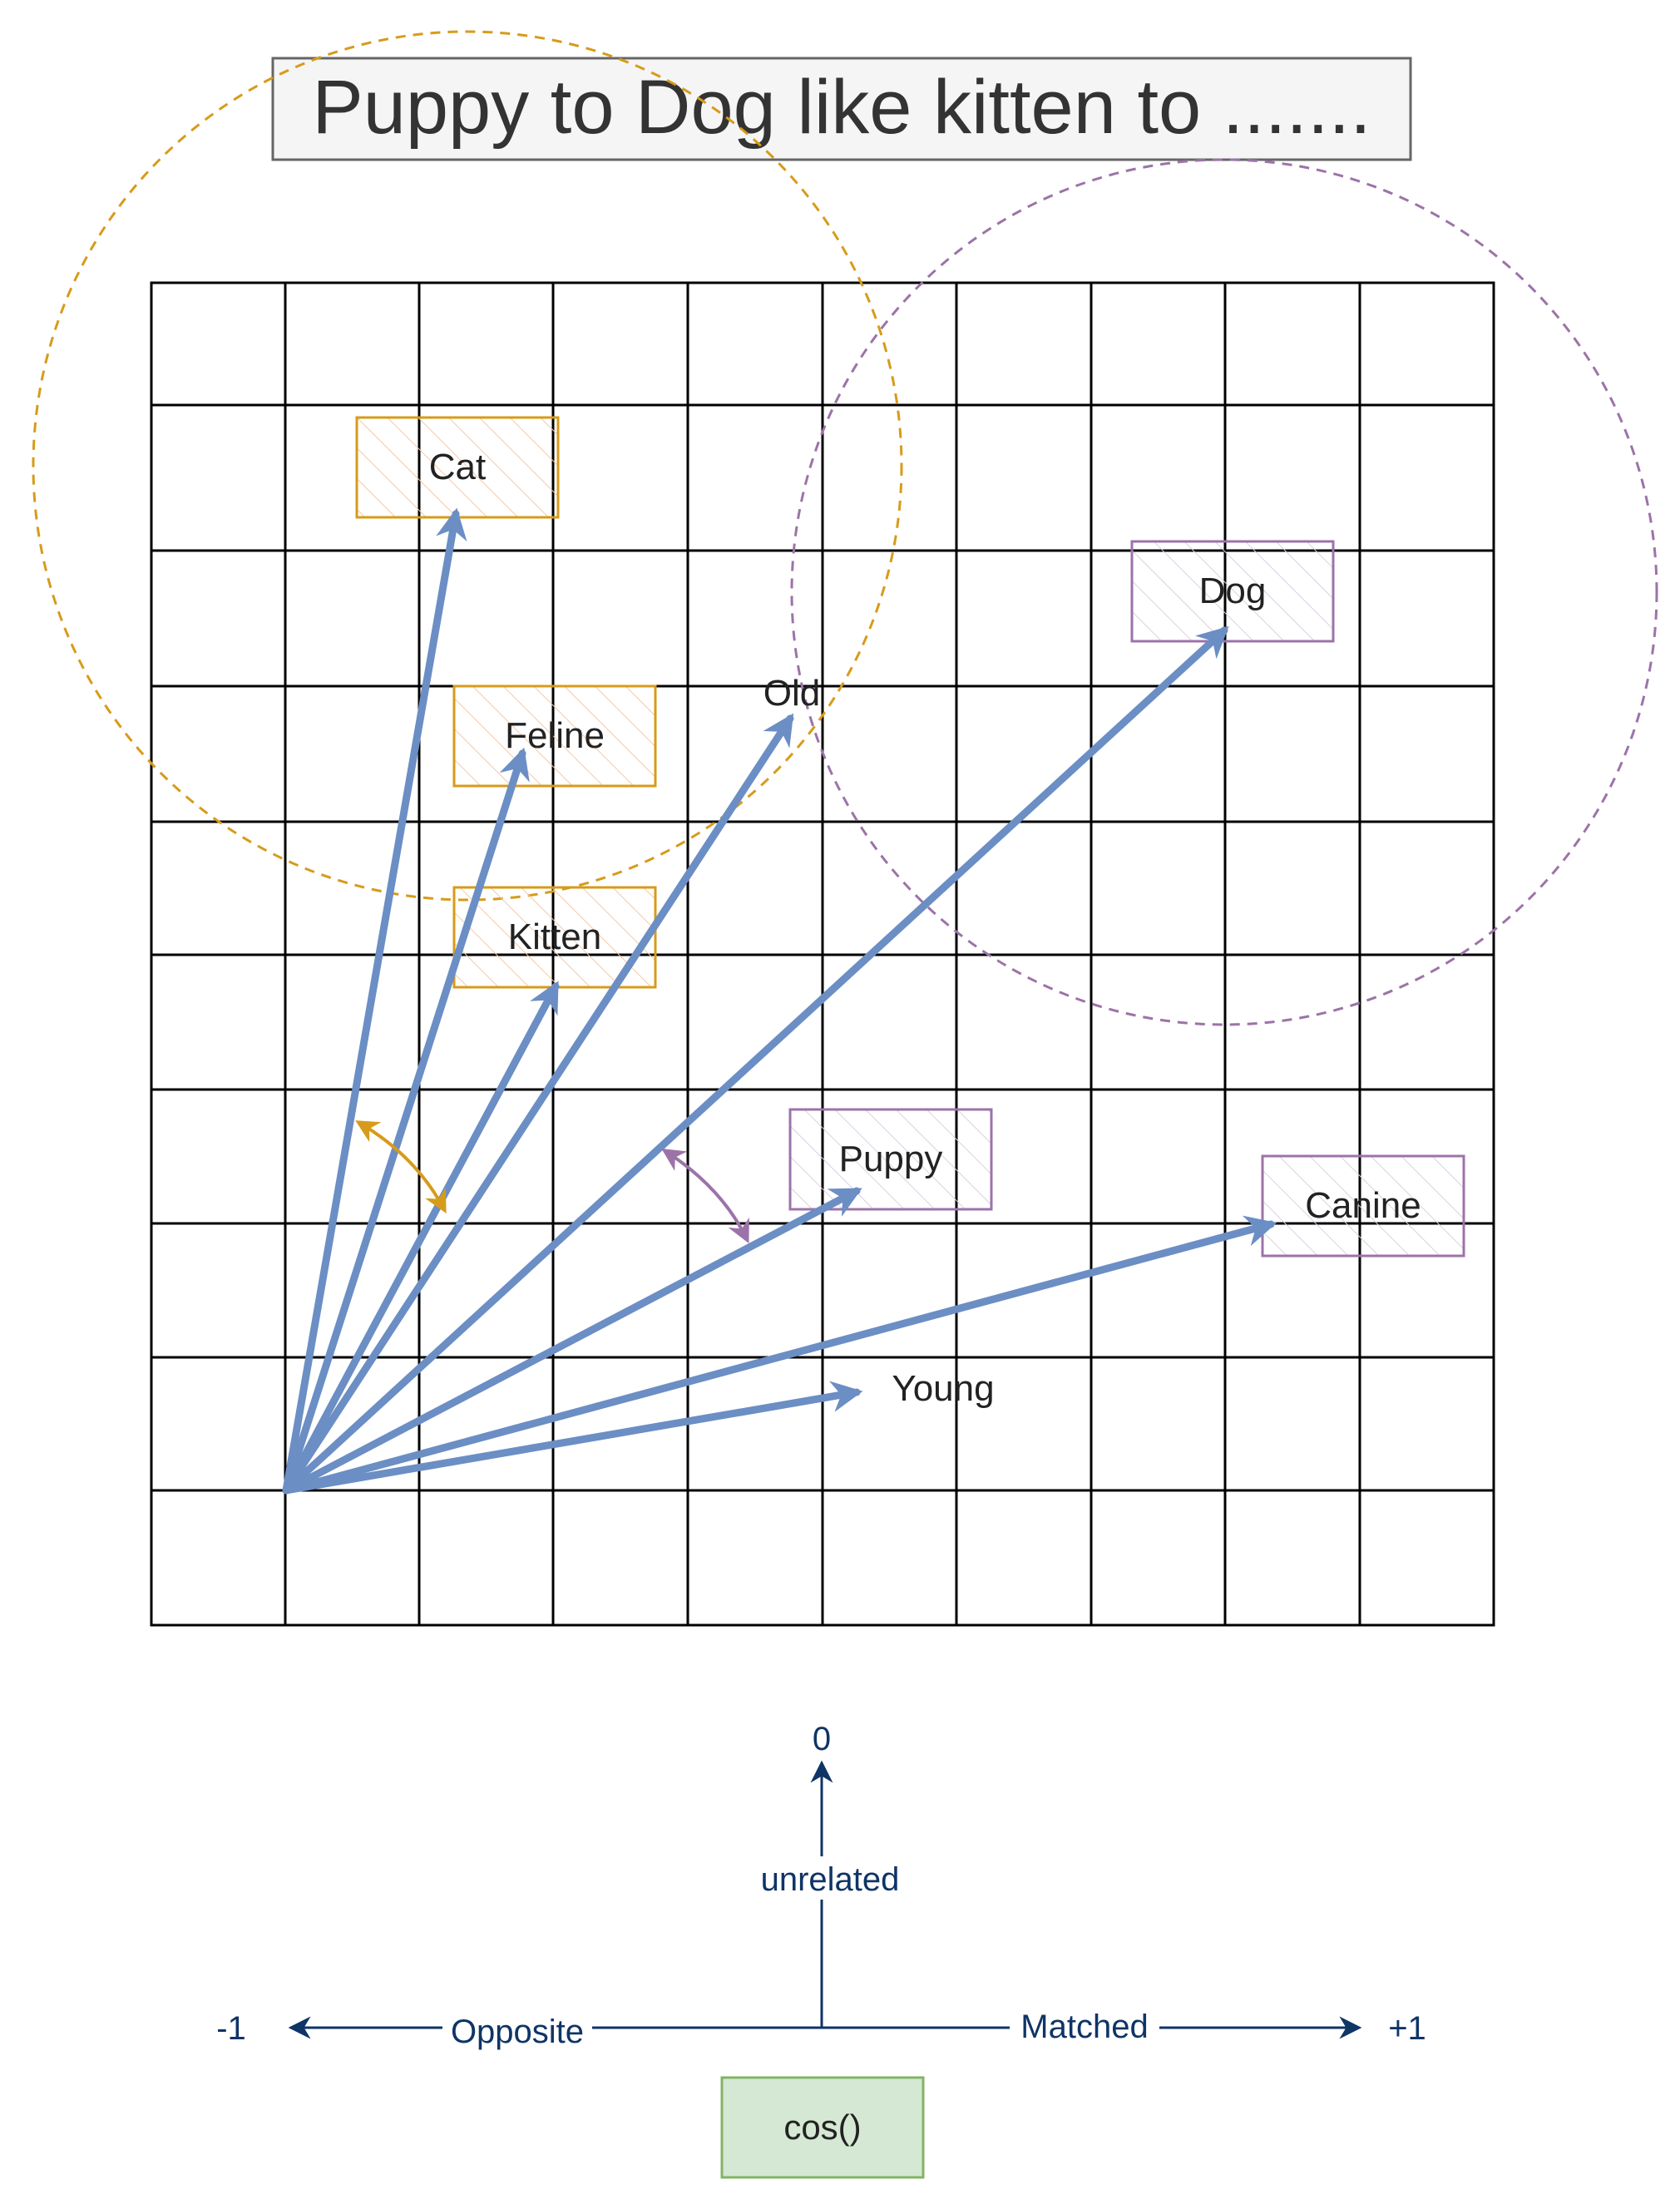  I want to click on word-box-dog: Dog, so click(1232, 591).